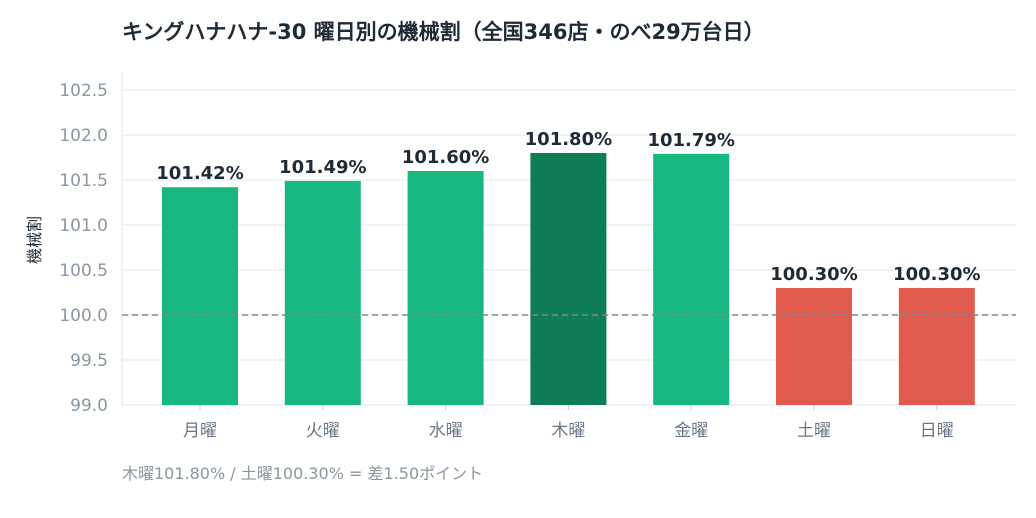  What do you see at coordinates (83, 226) in the screenshot?
I see `y-tick-label: 101.0` at bounding box center [83, 226].